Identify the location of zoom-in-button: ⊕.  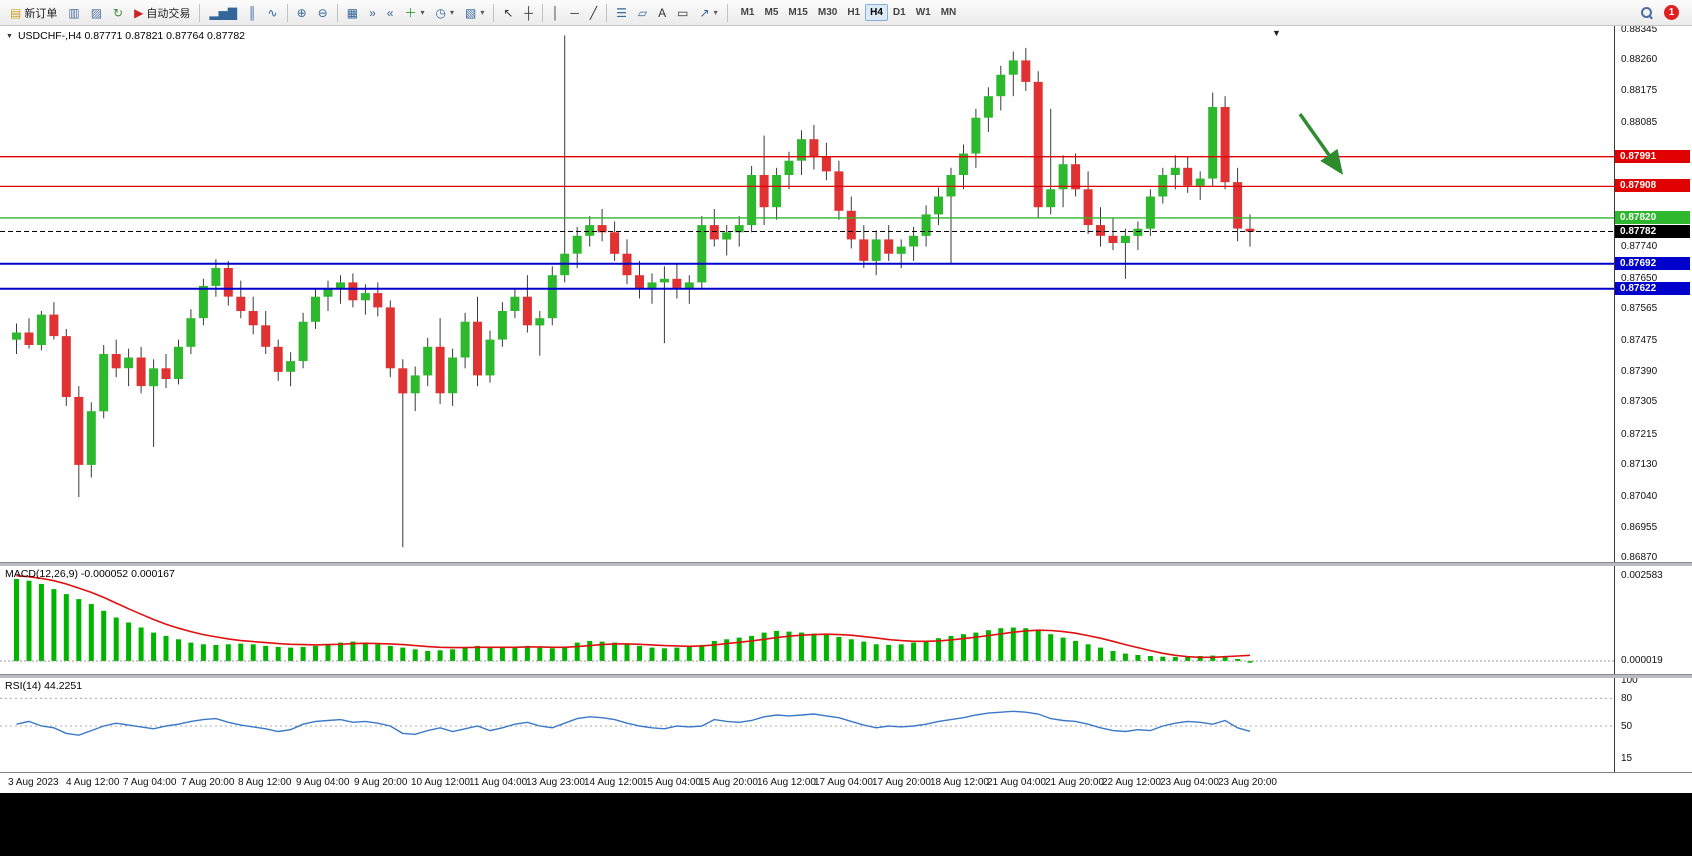
(302, 13).